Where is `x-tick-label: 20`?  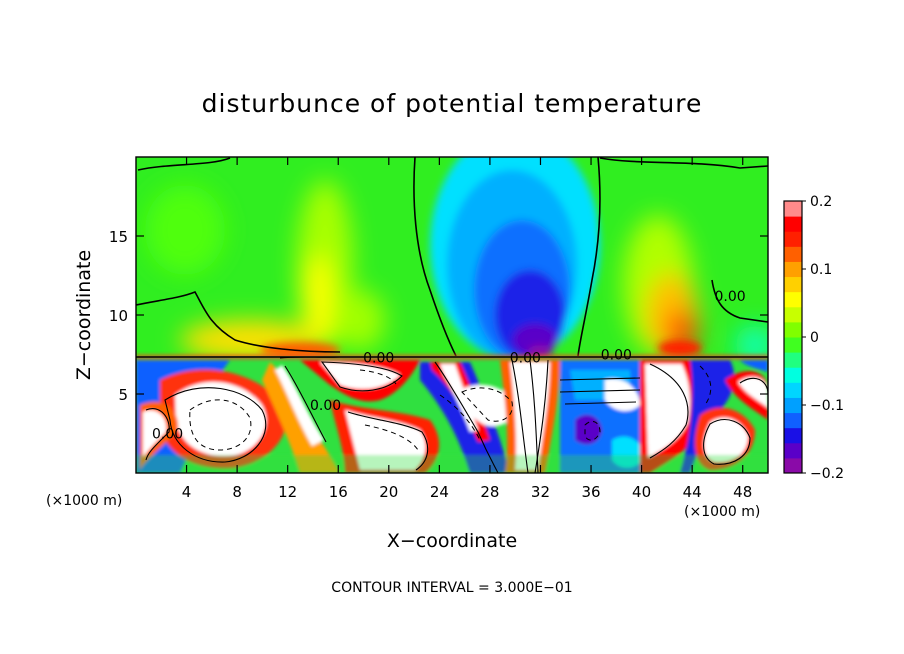
x-tick-label: 20 is located at coordinates (388, 492).